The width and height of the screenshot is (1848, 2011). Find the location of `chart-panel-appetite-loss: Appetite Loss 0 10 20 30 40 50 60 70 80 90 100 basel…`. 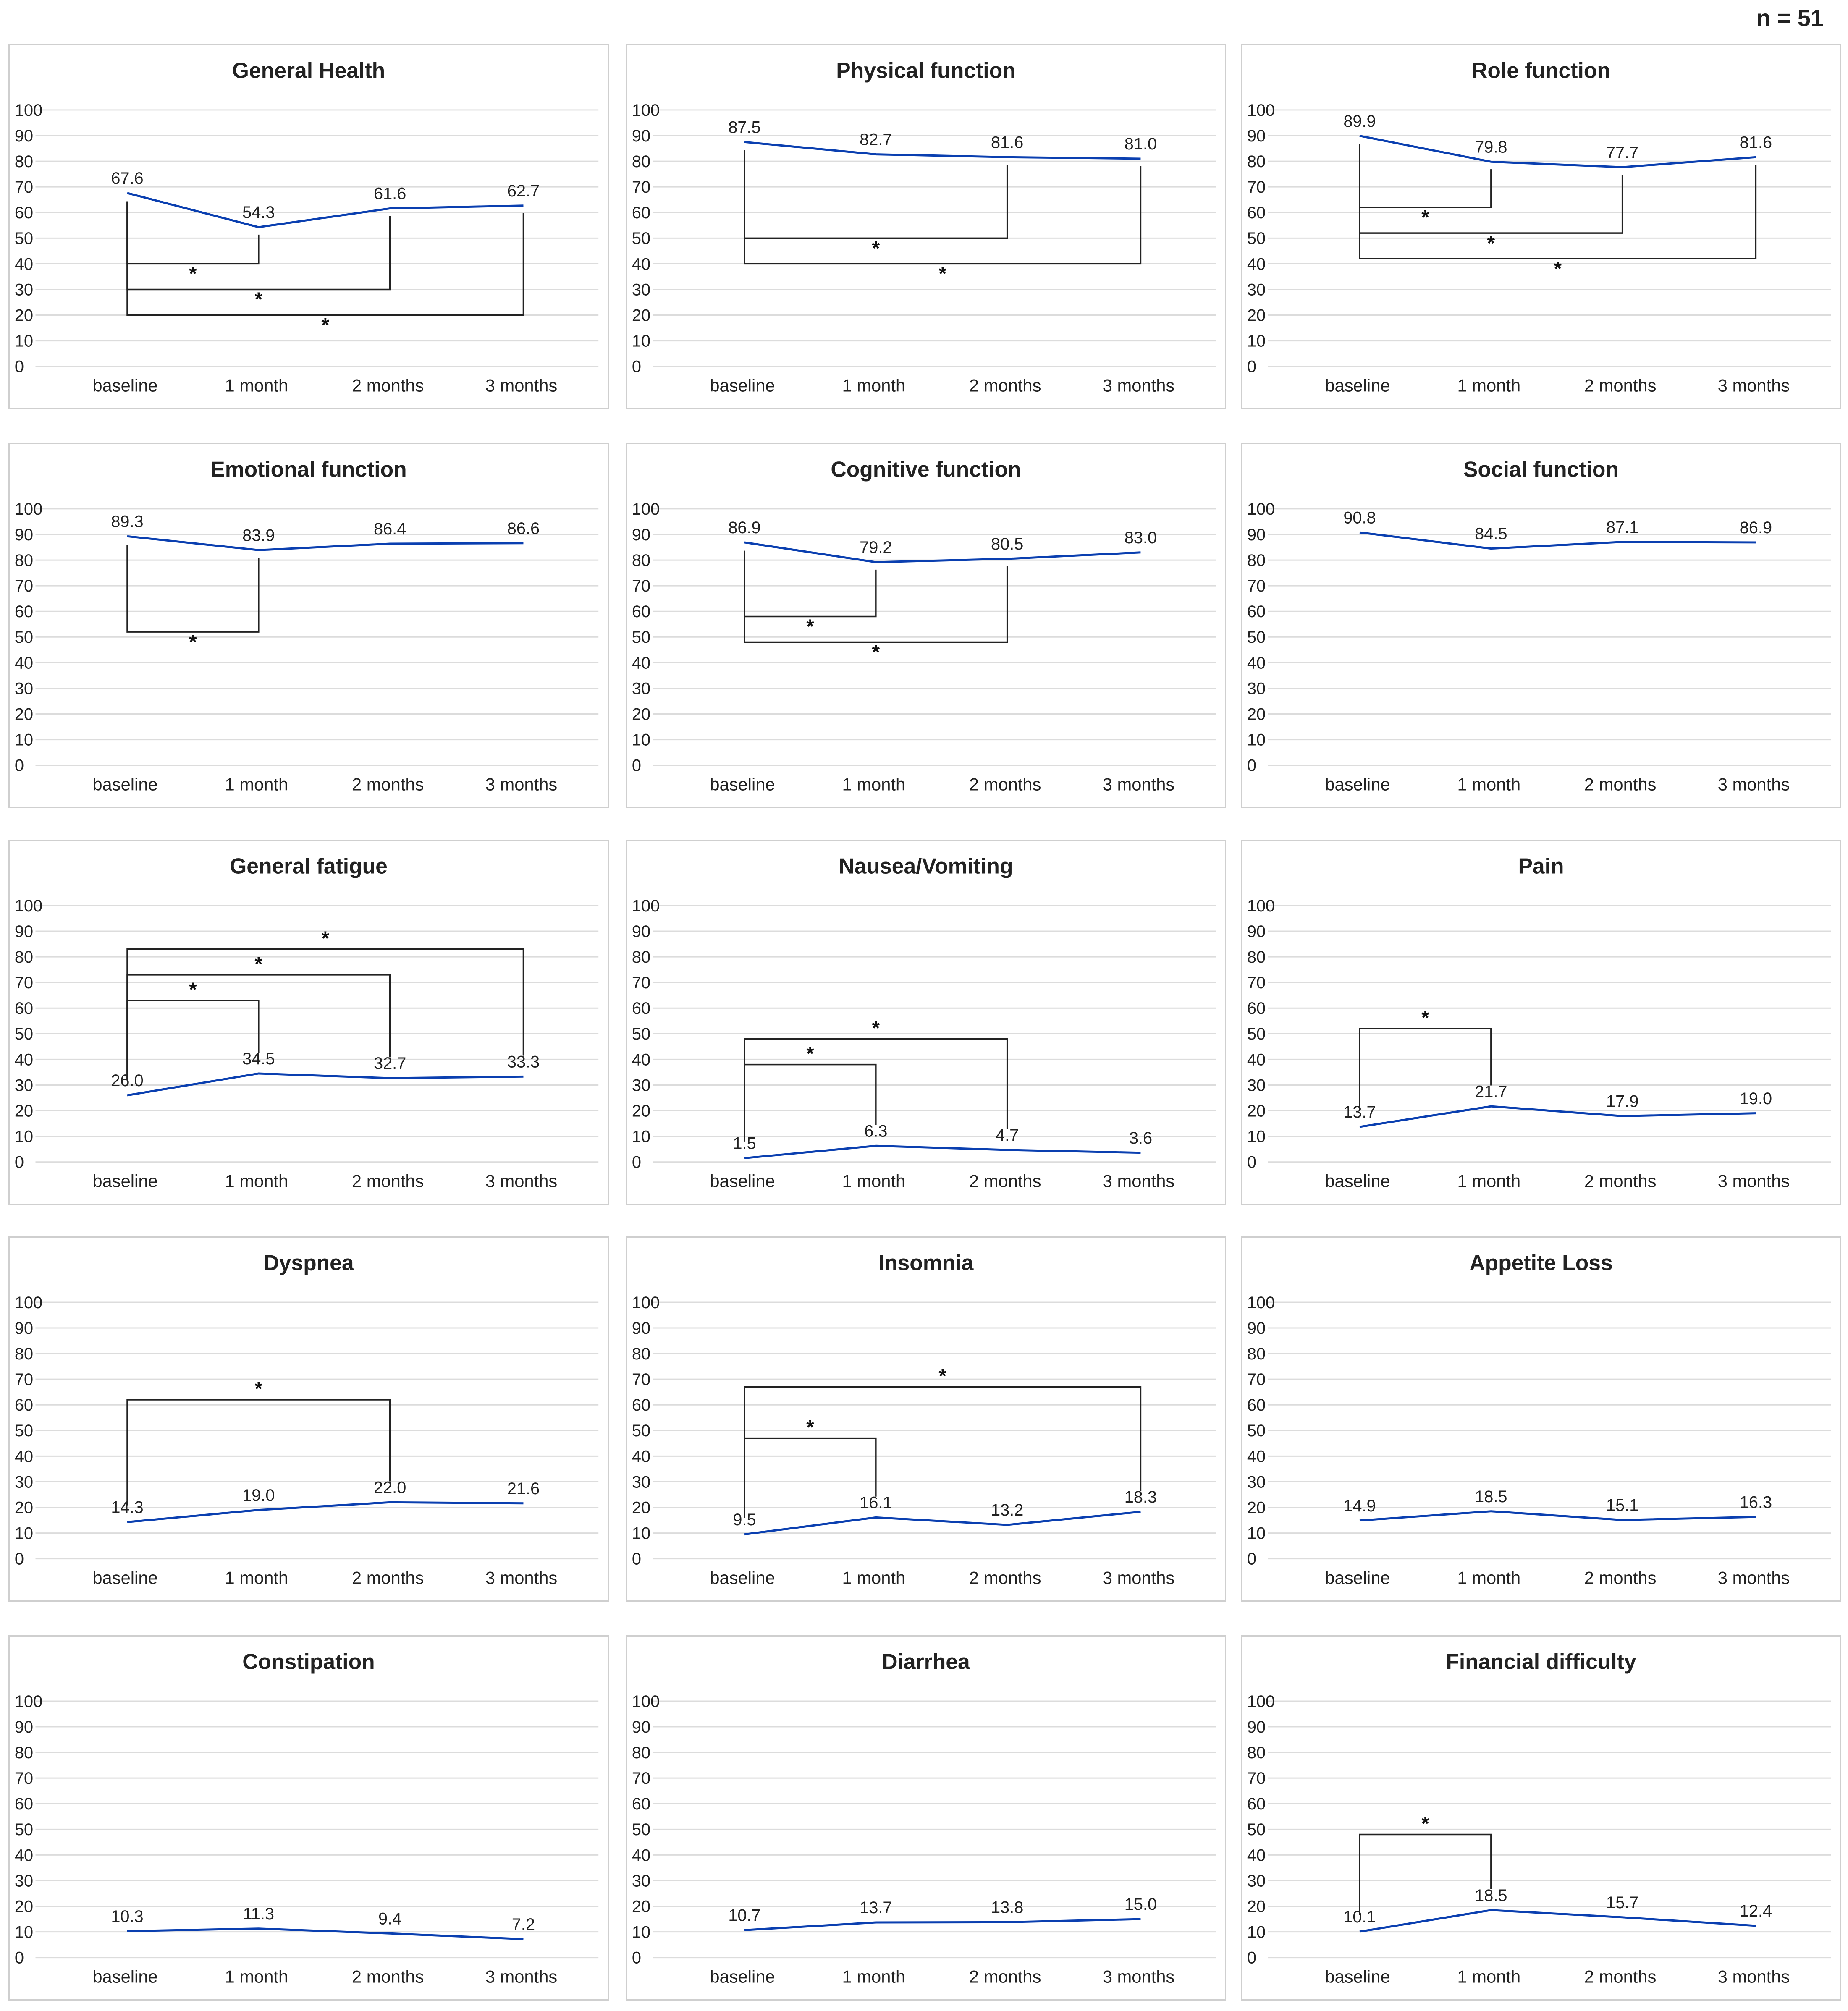

chart-panel-appetite-loss: Appetite Loss 0 10 20 30 40 50 60 70 80 90 100 basel… is located at coordinates (1541, 1419).